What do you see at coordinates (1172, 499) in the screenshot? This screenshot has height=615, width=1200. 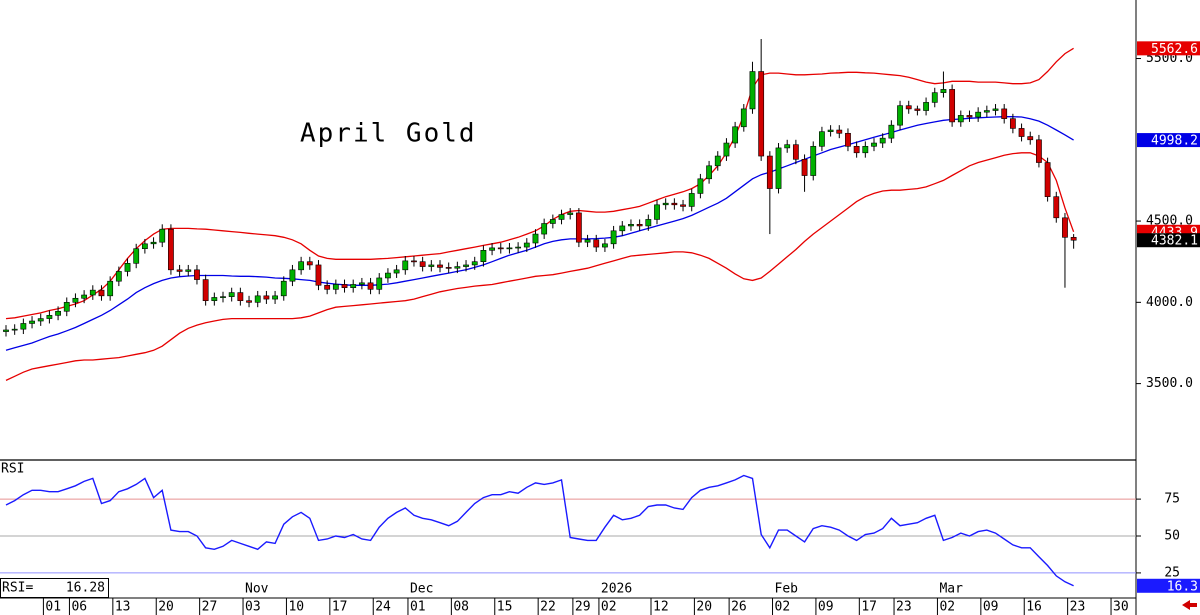 I see `y-tick-label: 75` at bounding box center [1172, 499].